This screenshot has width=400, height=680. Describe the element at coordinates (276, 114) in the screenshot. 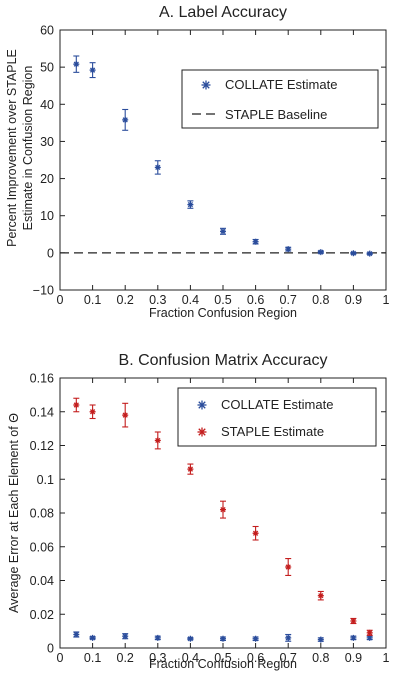

I see `legend-label-staple-baseline: STAPLE Baseline` at that location.